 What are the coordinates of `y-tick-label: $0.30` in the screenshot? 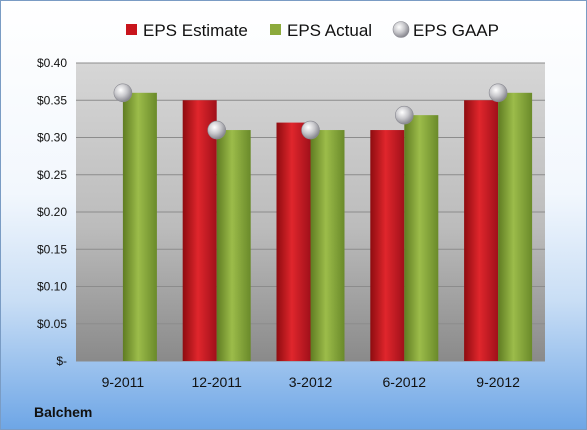 It's located at (52, 138).